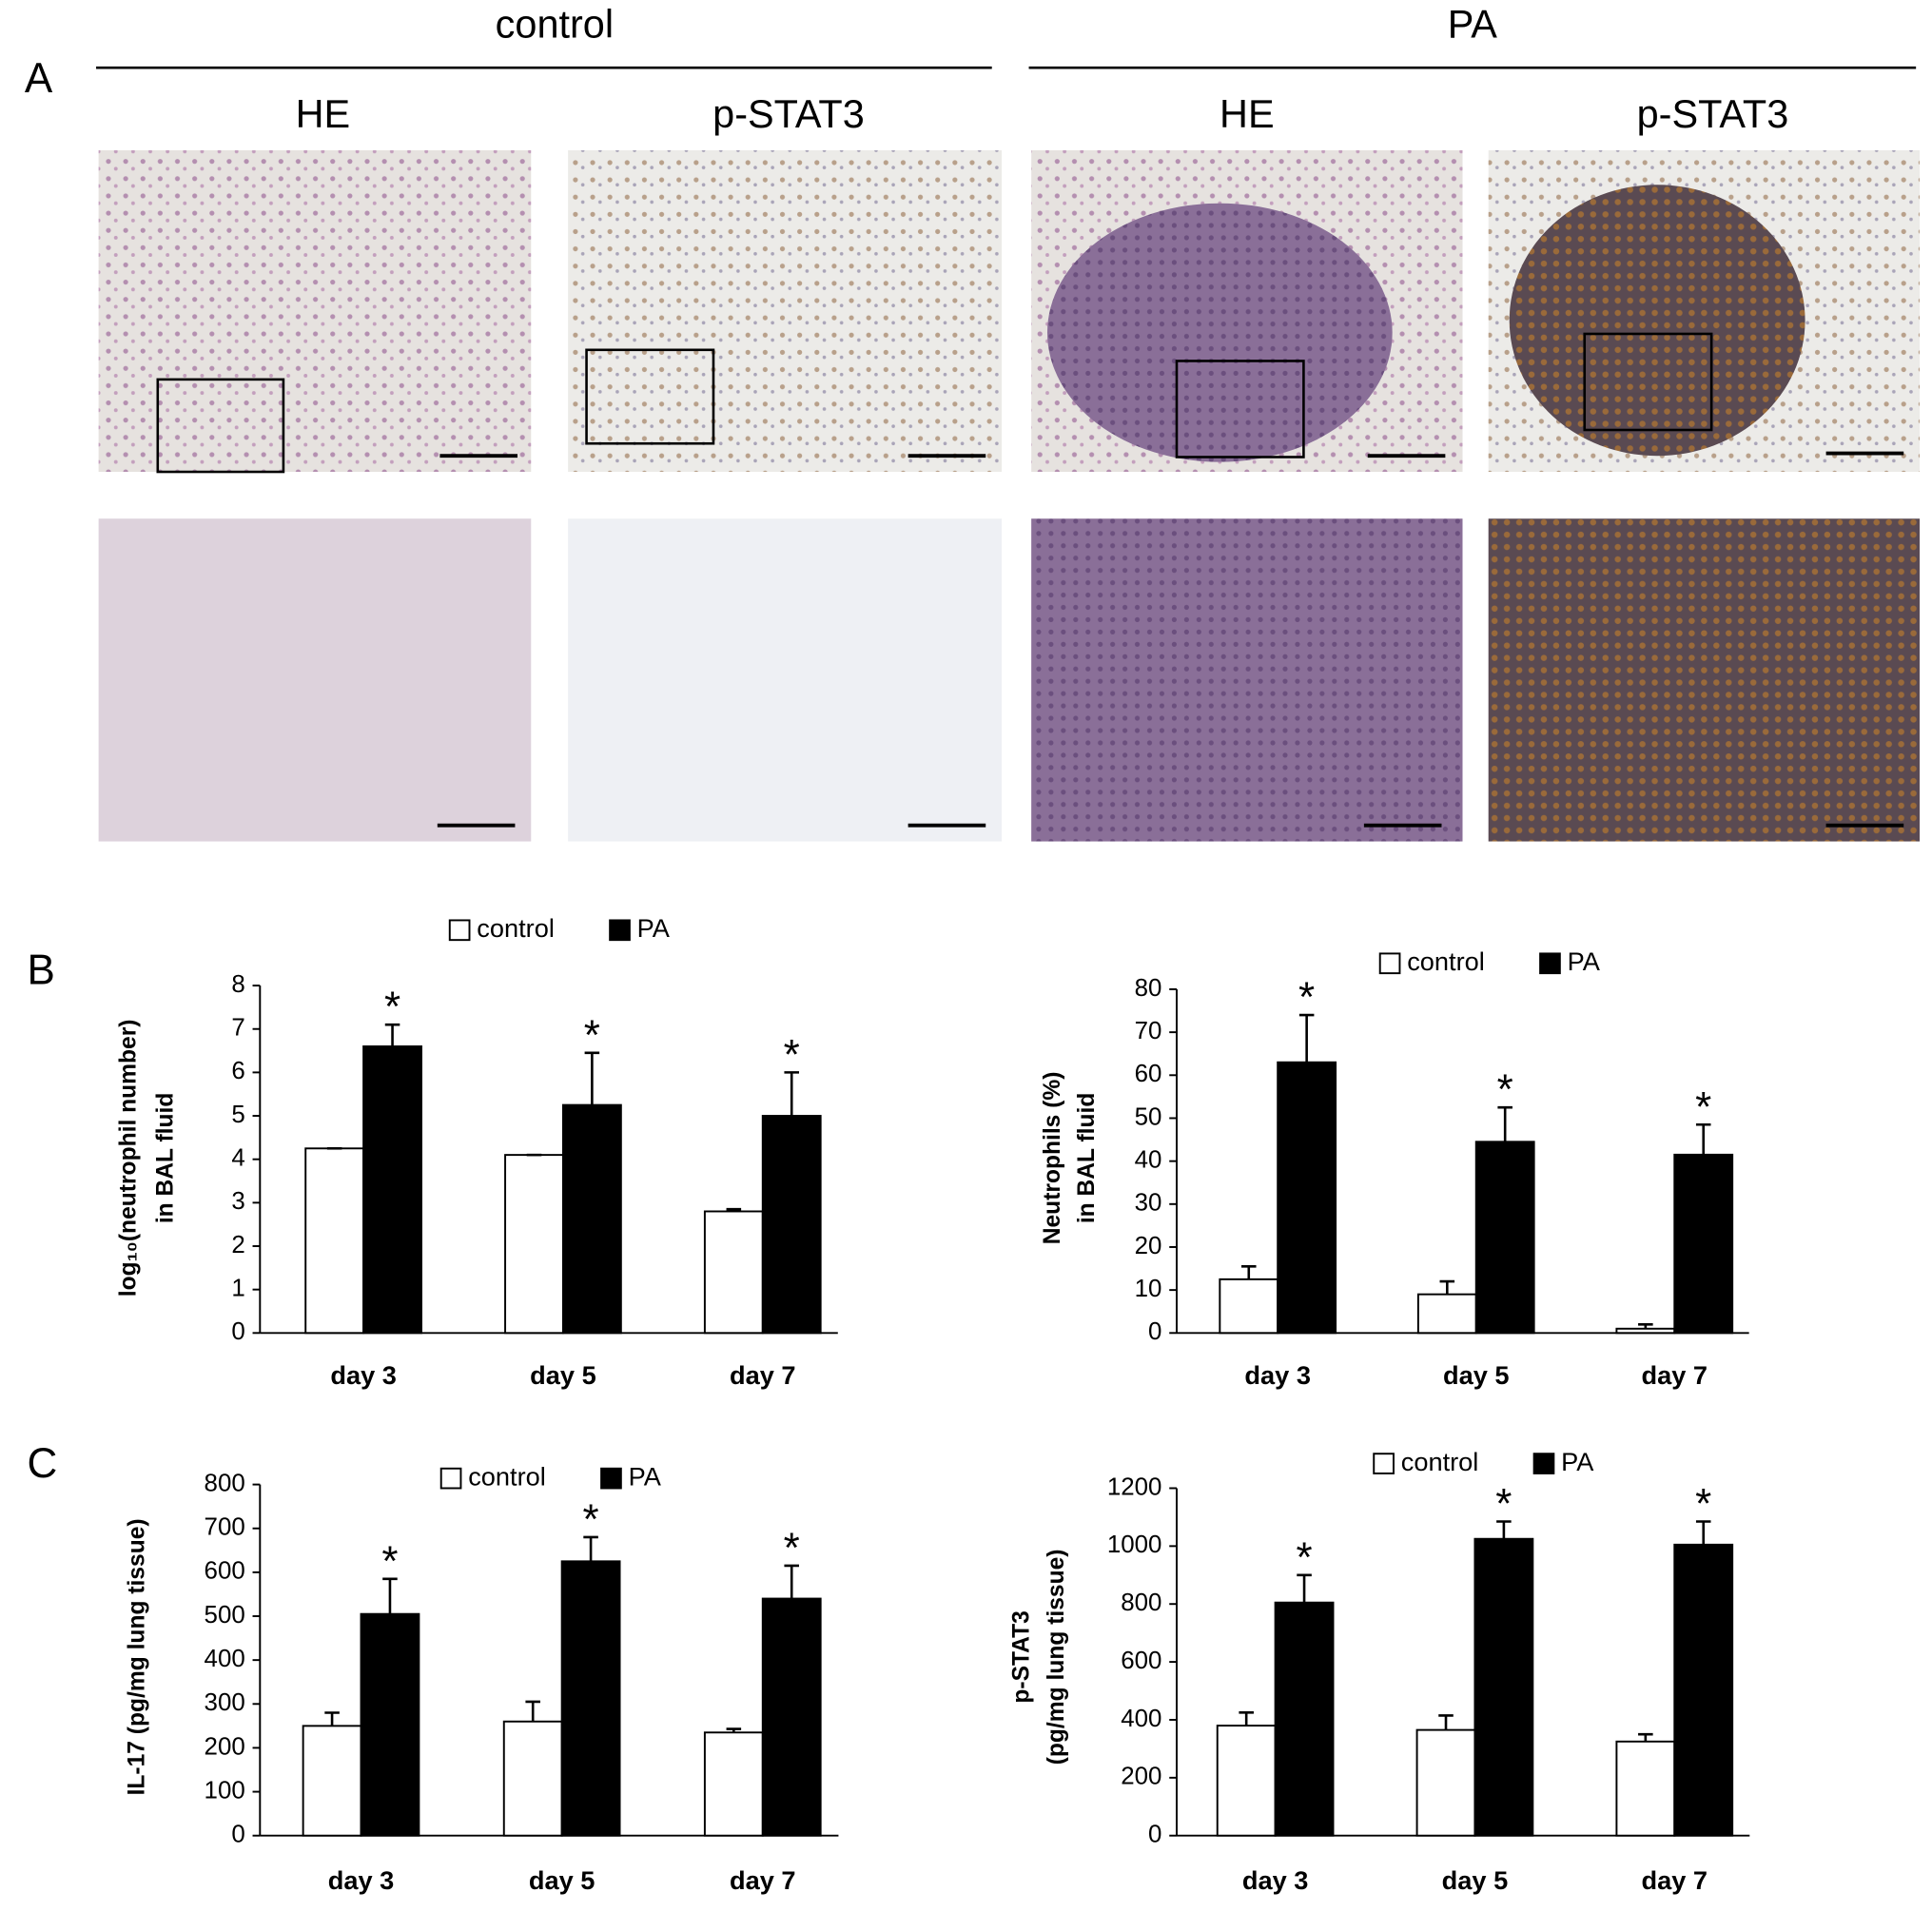 The width and height of the screenshot is (1932, 1912). I want to click on y-axis-label: in BAL fluid, so click(1087, 1158).